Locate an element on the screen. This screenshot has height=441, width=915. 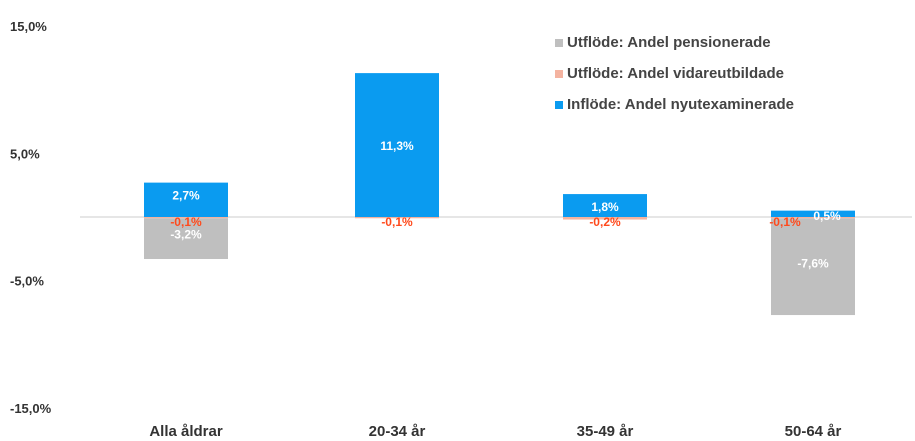
legend-label: Utflöde: Andel vidareutbildade is located at coordinates (675, 73).